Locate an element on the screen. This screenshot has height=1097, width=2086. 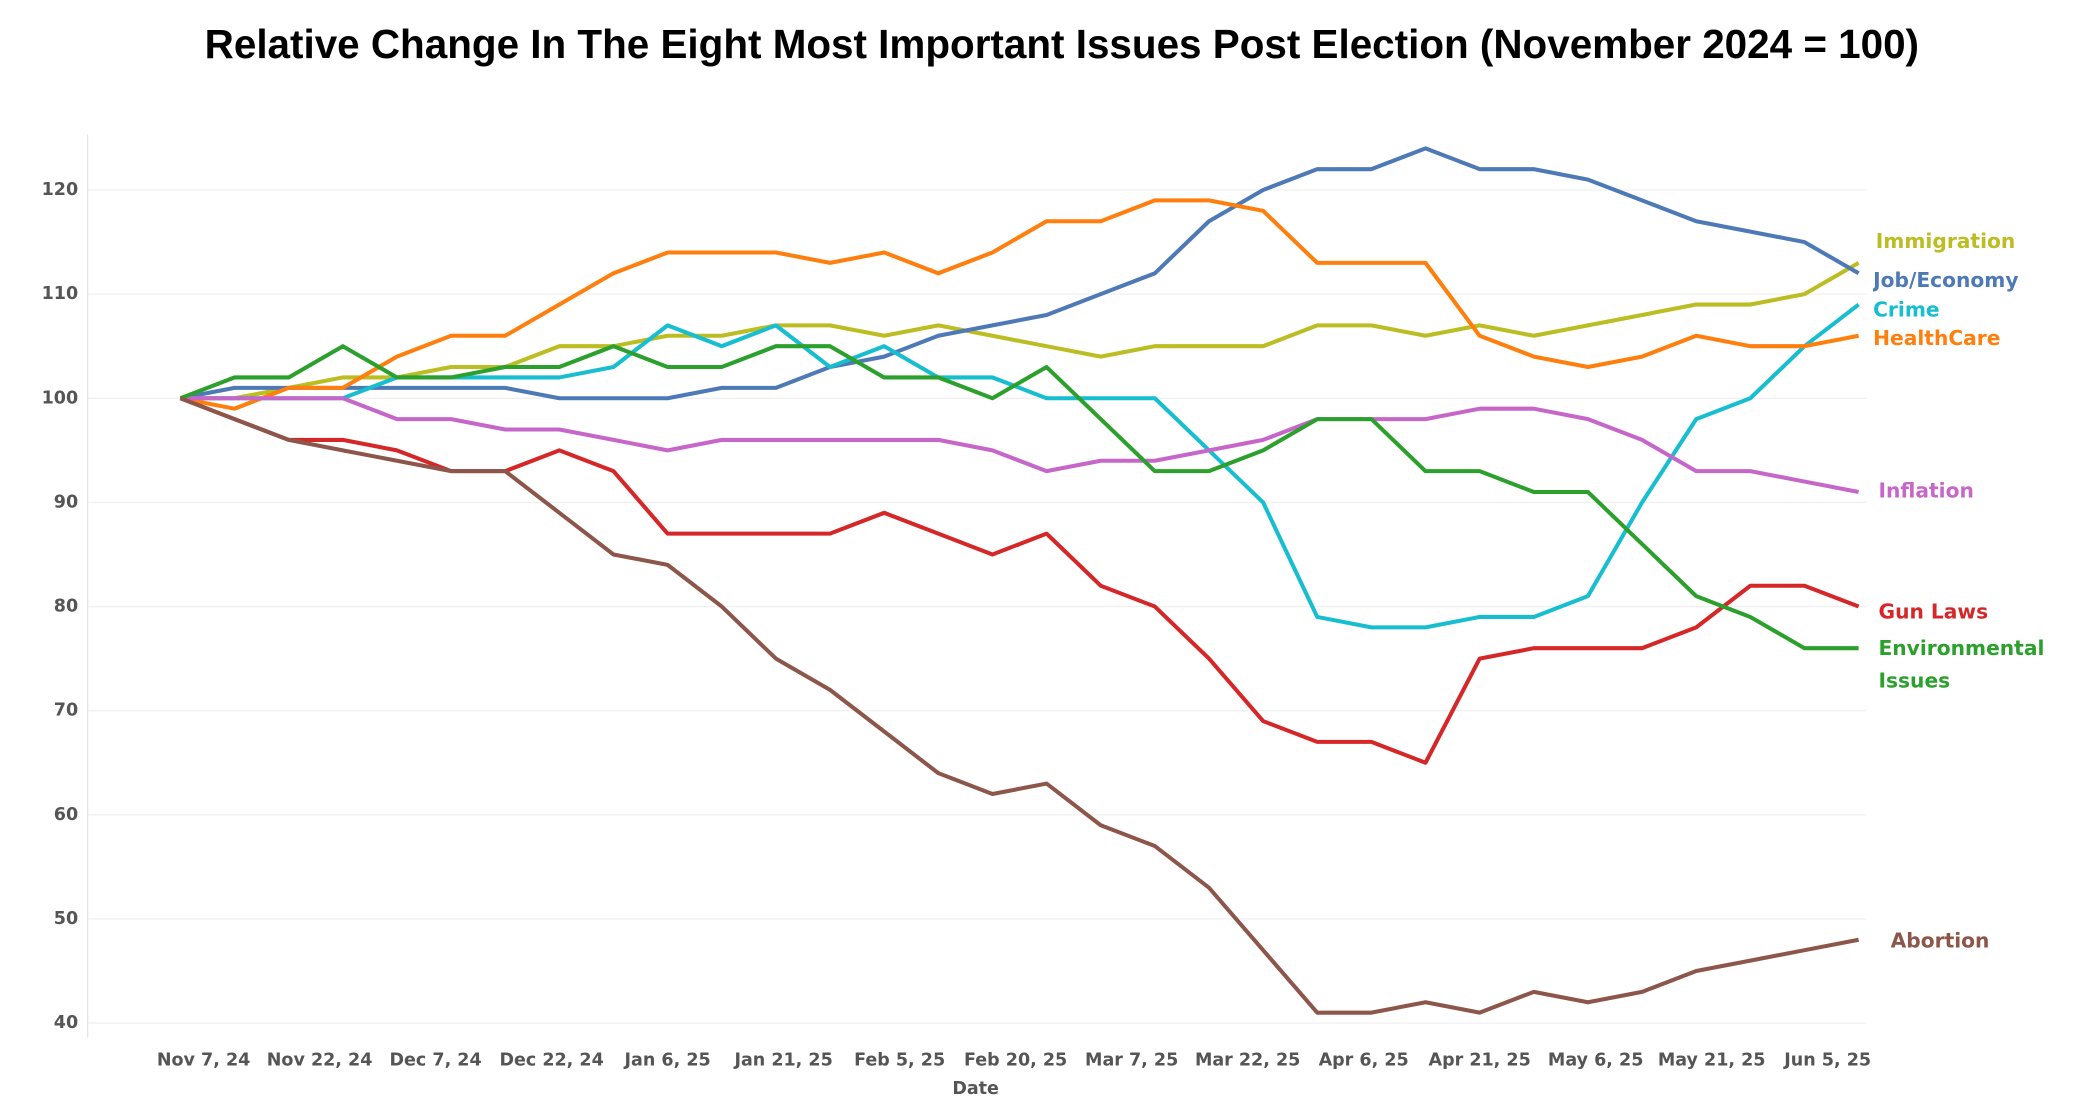
legend-label-box: Crime is located at coordinates (1906, 310).